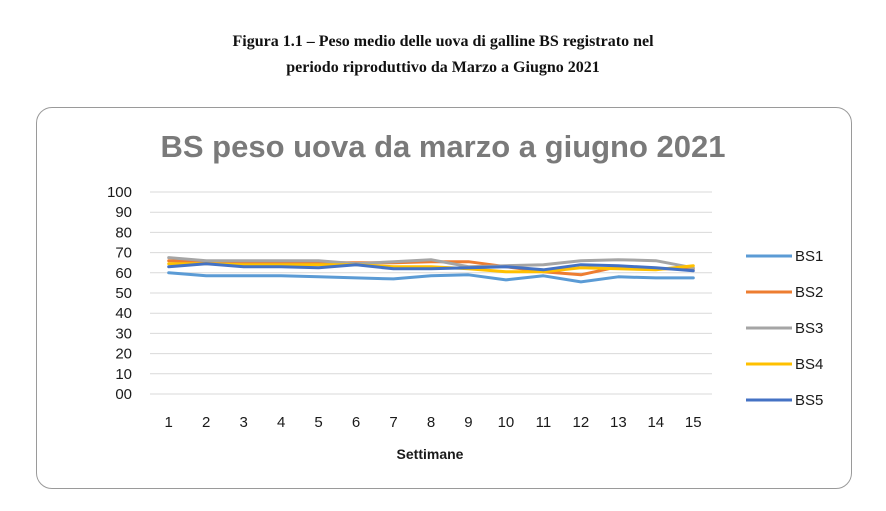 The width and height of the screenshot is (886, 511). Describe the element at coordinates (123, 394) in the screenshot. I see `y-tick-label: 00` at that location.